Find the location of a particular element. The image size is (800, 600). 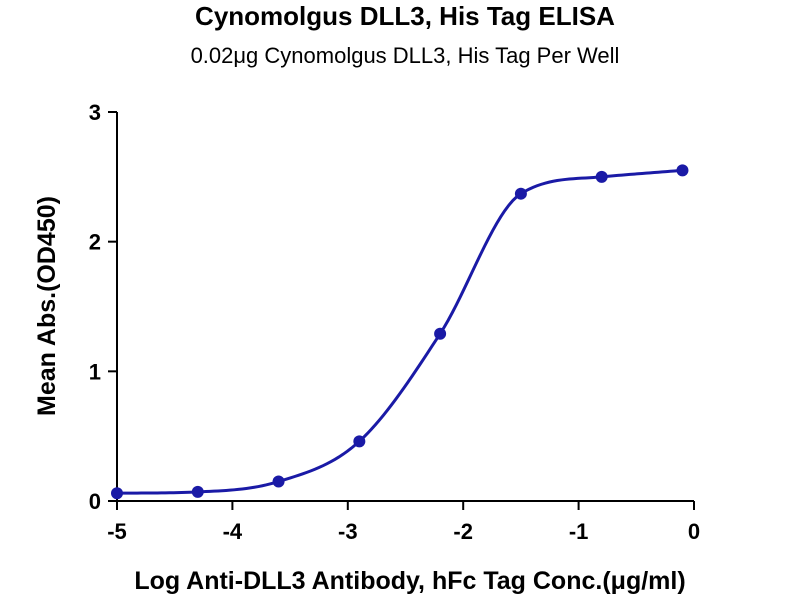

x-tick-label: -4 is located at coordinates (233, 531).